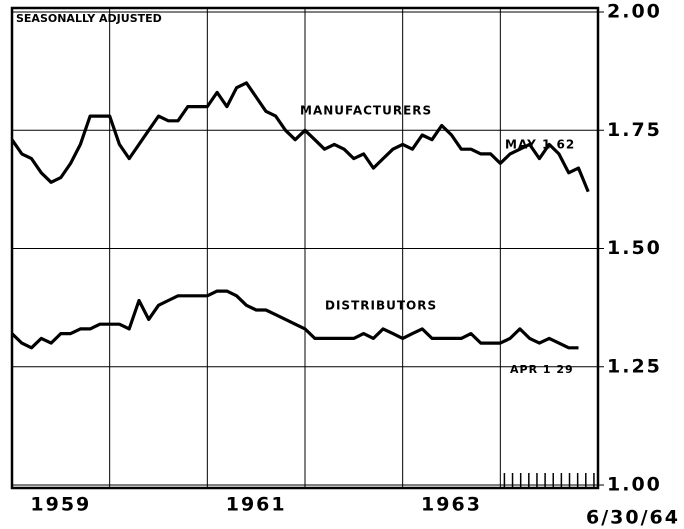  I want to click on y-tick-label: 1.00, so click(634, 485).